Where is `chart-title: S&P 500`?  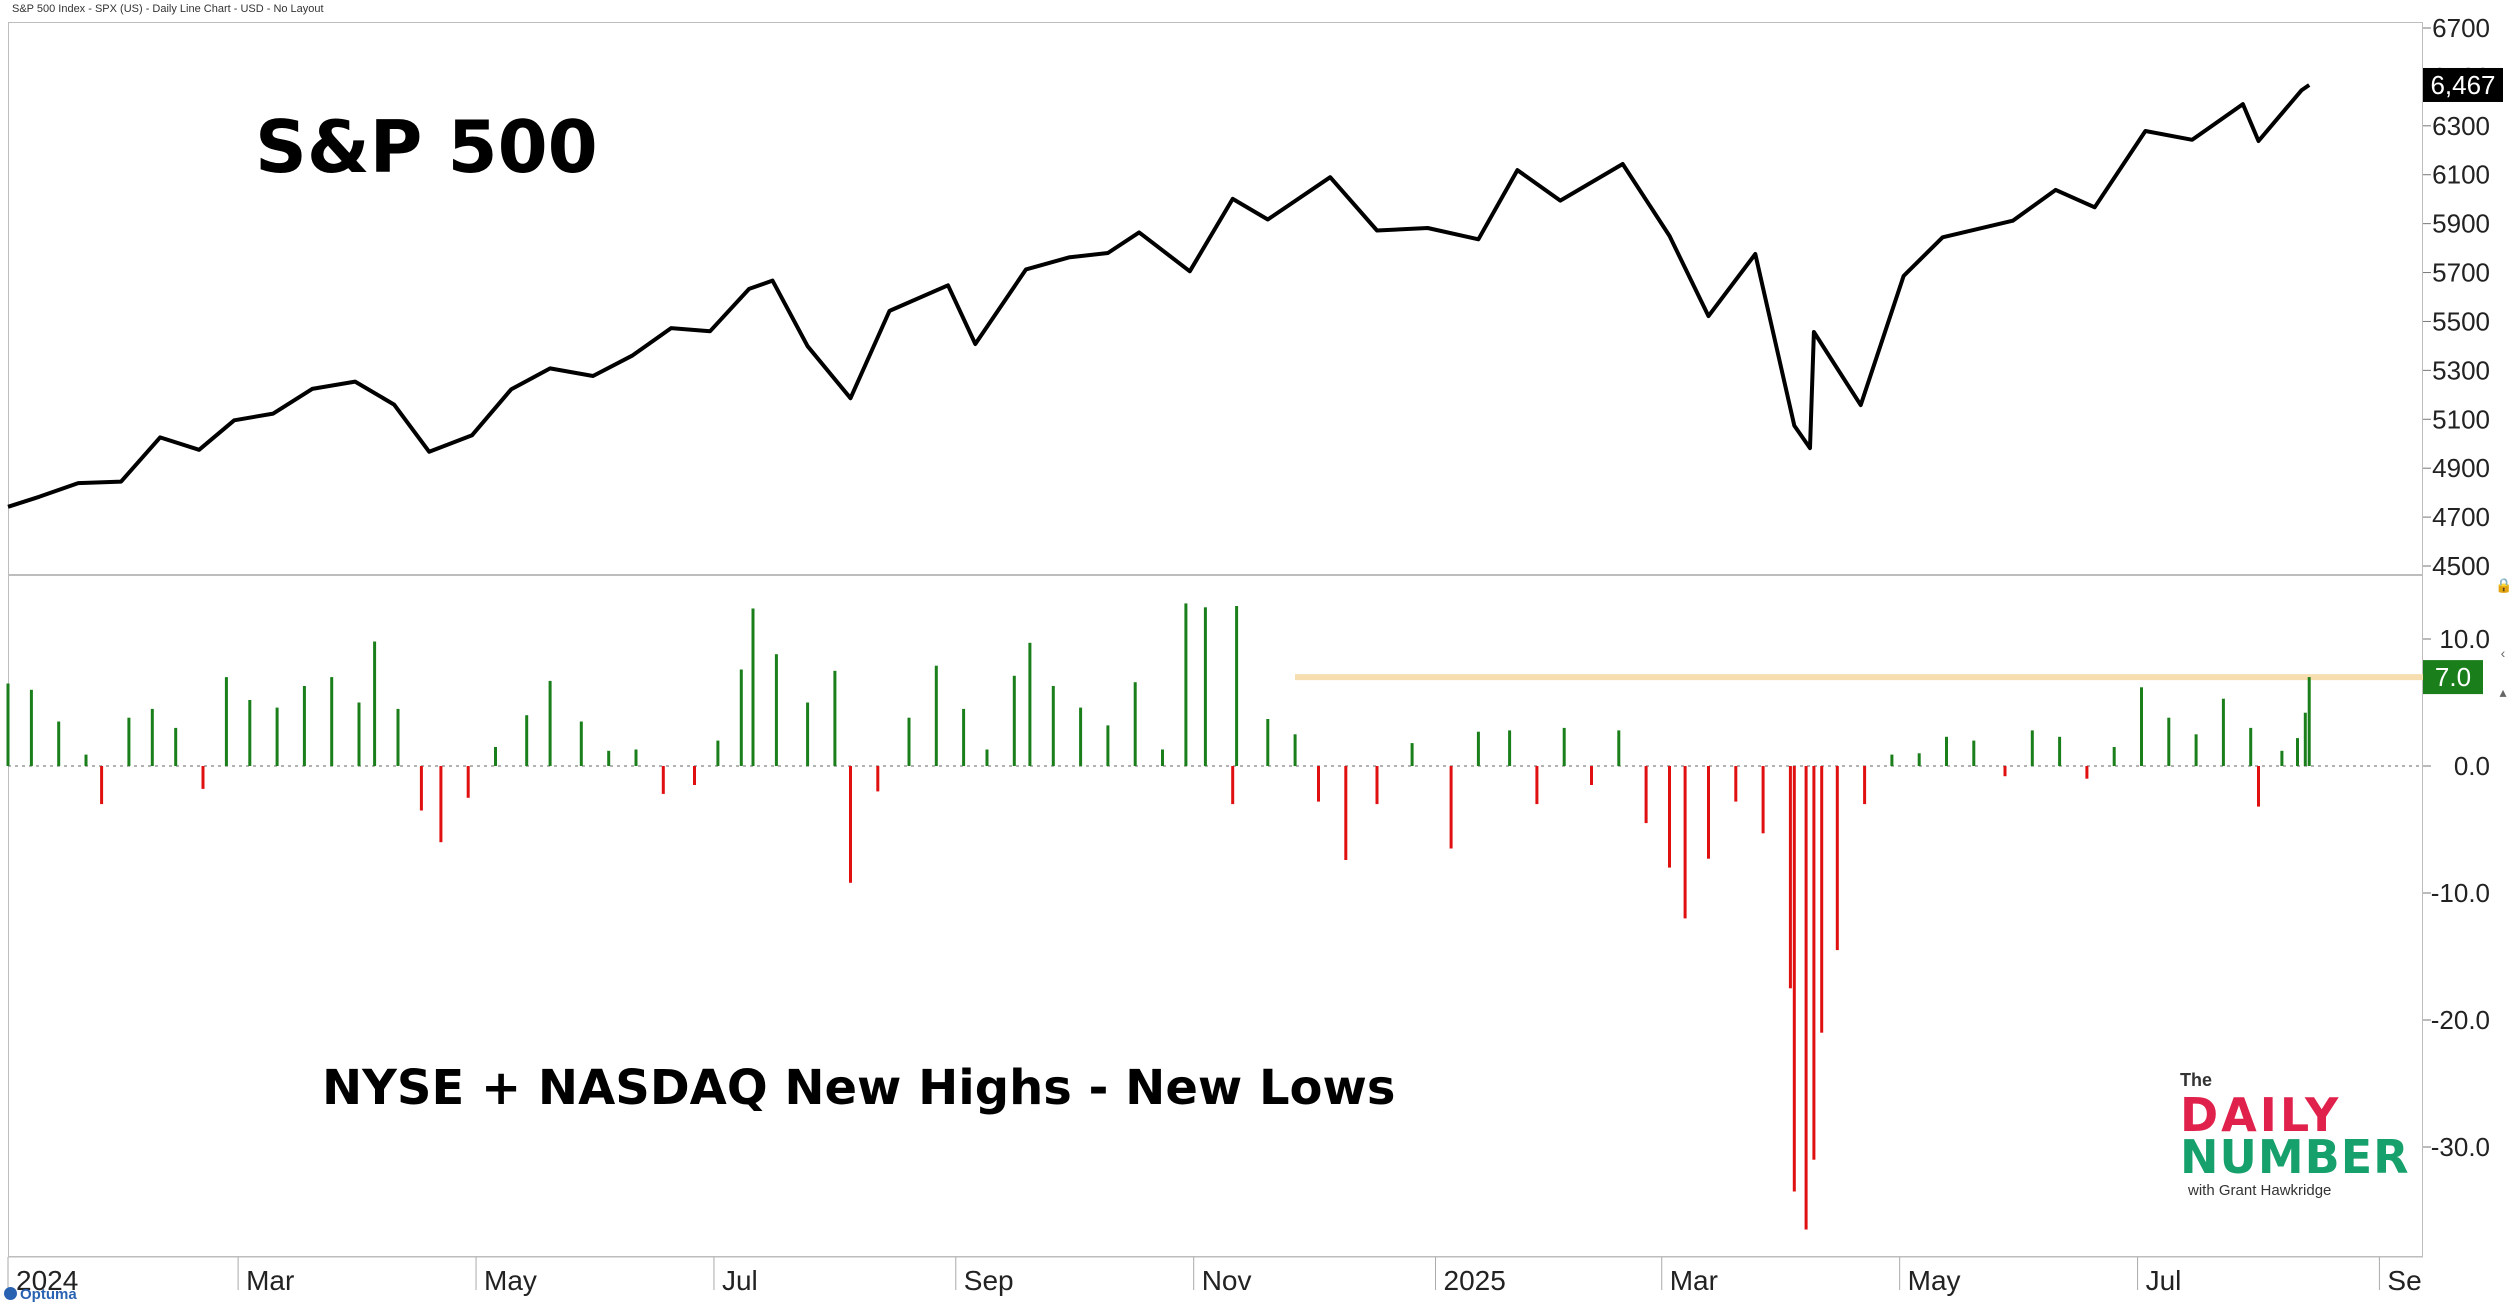 chart-title: S&P 500 is located at coordinates (426, 147).